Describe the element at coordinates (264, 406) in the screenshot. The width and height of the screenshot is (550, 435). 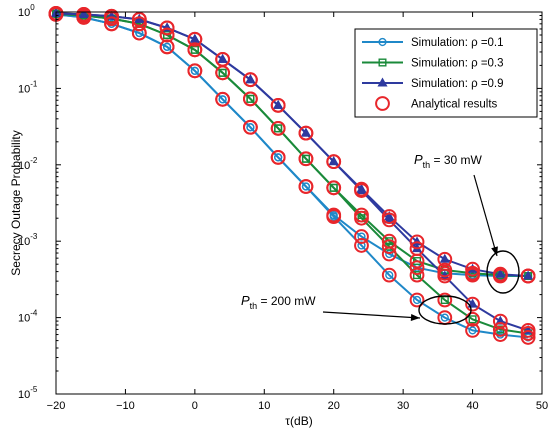
I see `x-tick-label: 10` at that location.